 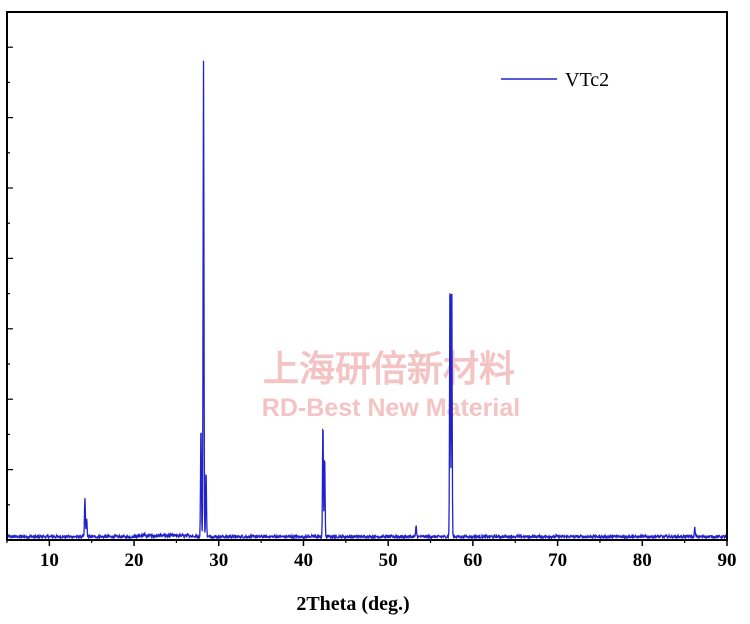 I want to click on x-tick-label: 70, so click(x=557, y=560).